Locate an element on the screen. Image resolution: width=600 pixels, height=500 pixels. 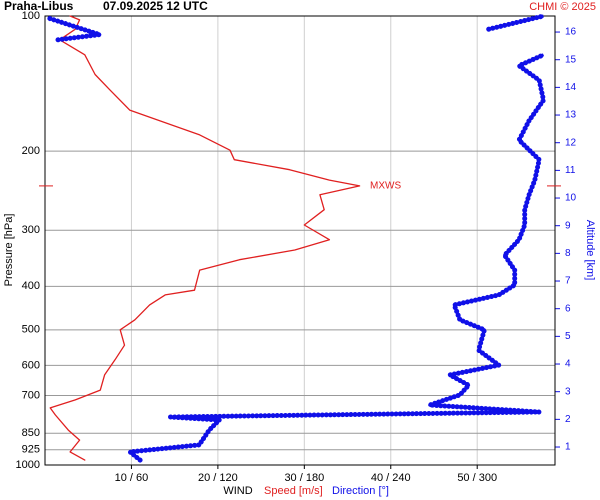
x-tick-label: 20 / 120 is located at coordinates (218, 478).